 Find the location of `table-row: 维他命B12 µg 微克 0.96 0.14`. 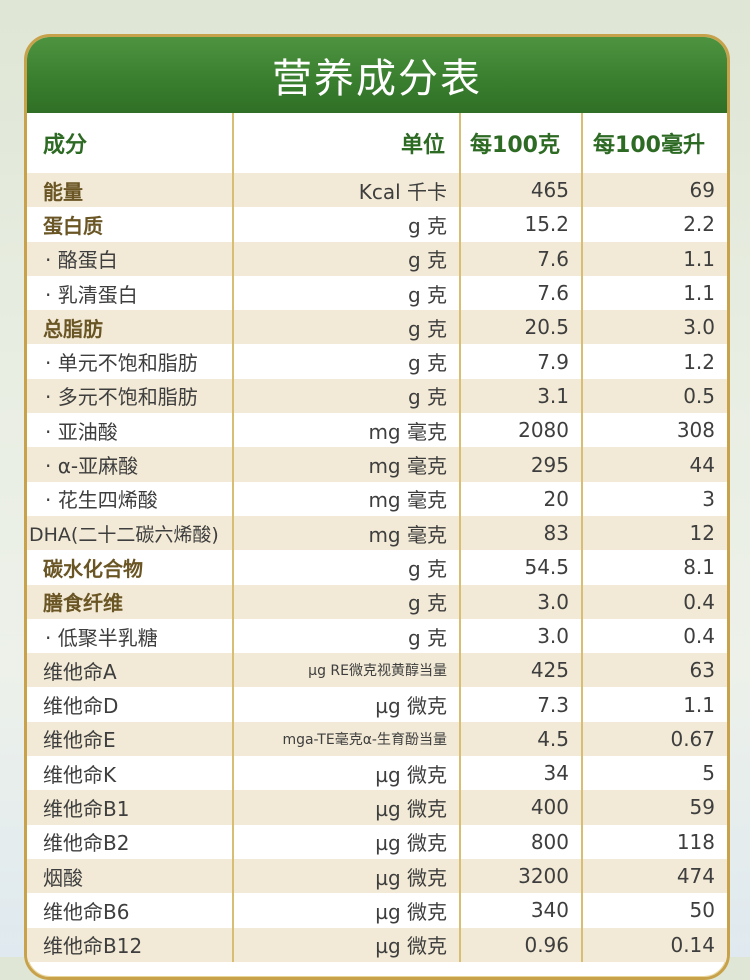

table-row: 维他命B12 µg 微克 0.96 0.14 is located at coordinates (377, 944).